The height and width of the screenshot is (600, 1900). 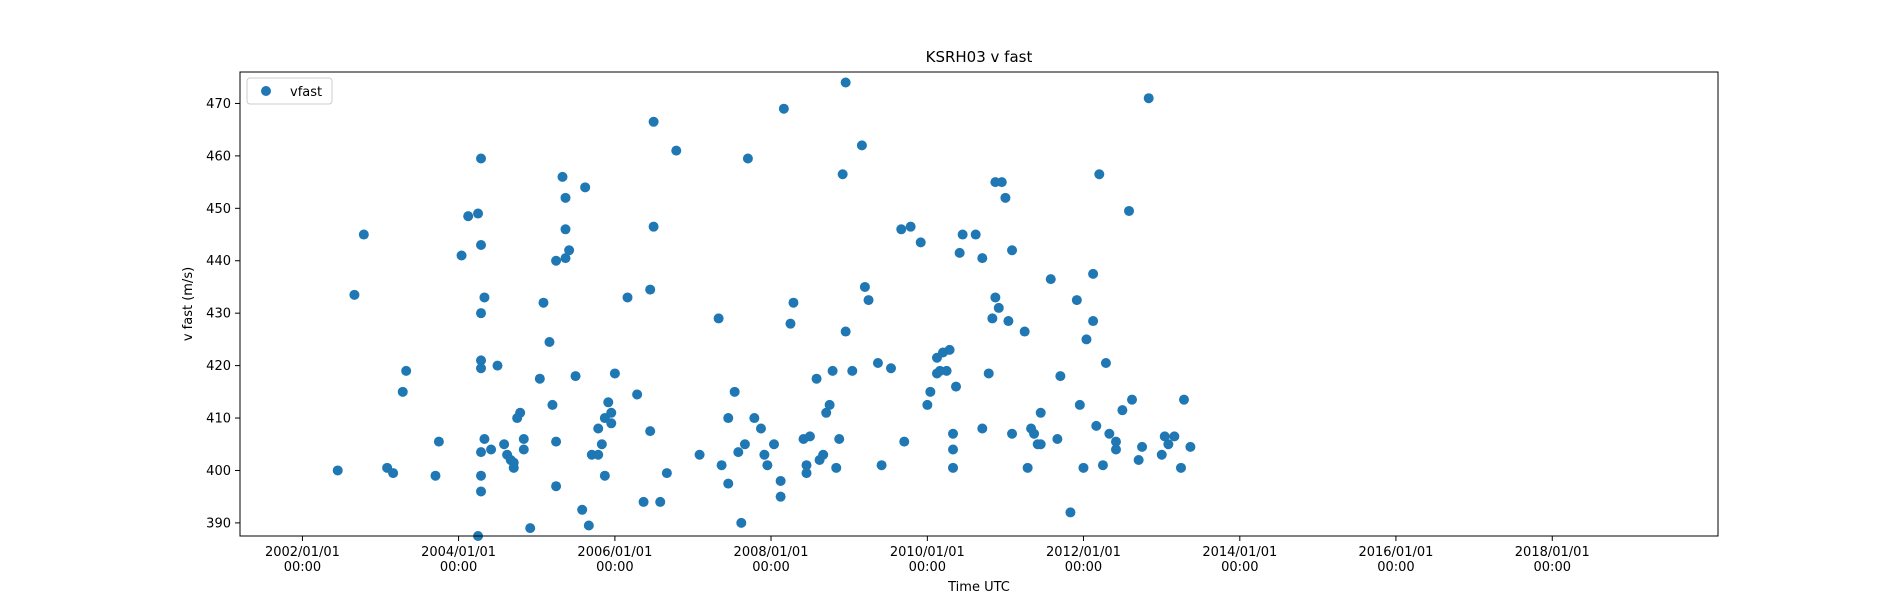 I want to click on legend-marker, so click(x=266, y=91).